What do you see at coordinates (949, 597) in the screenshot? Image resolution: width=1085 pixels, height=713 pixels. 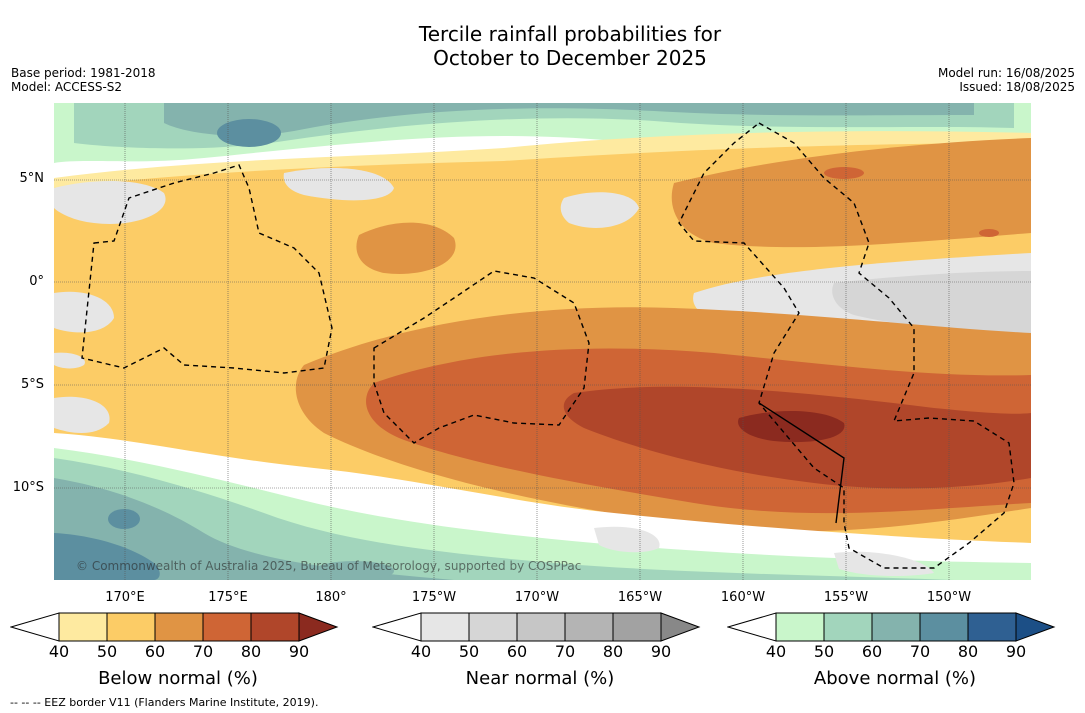 I see `lon-label-150w: 150°W` at bounding box center [949, 597].